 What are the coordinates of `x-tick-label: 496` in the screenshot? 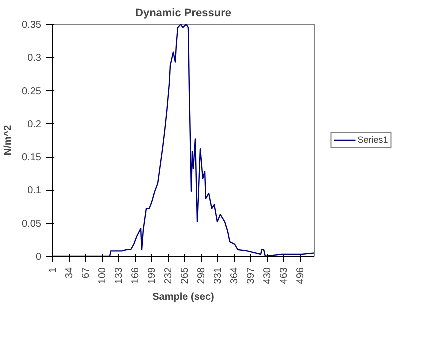 It's located at (301, 275).